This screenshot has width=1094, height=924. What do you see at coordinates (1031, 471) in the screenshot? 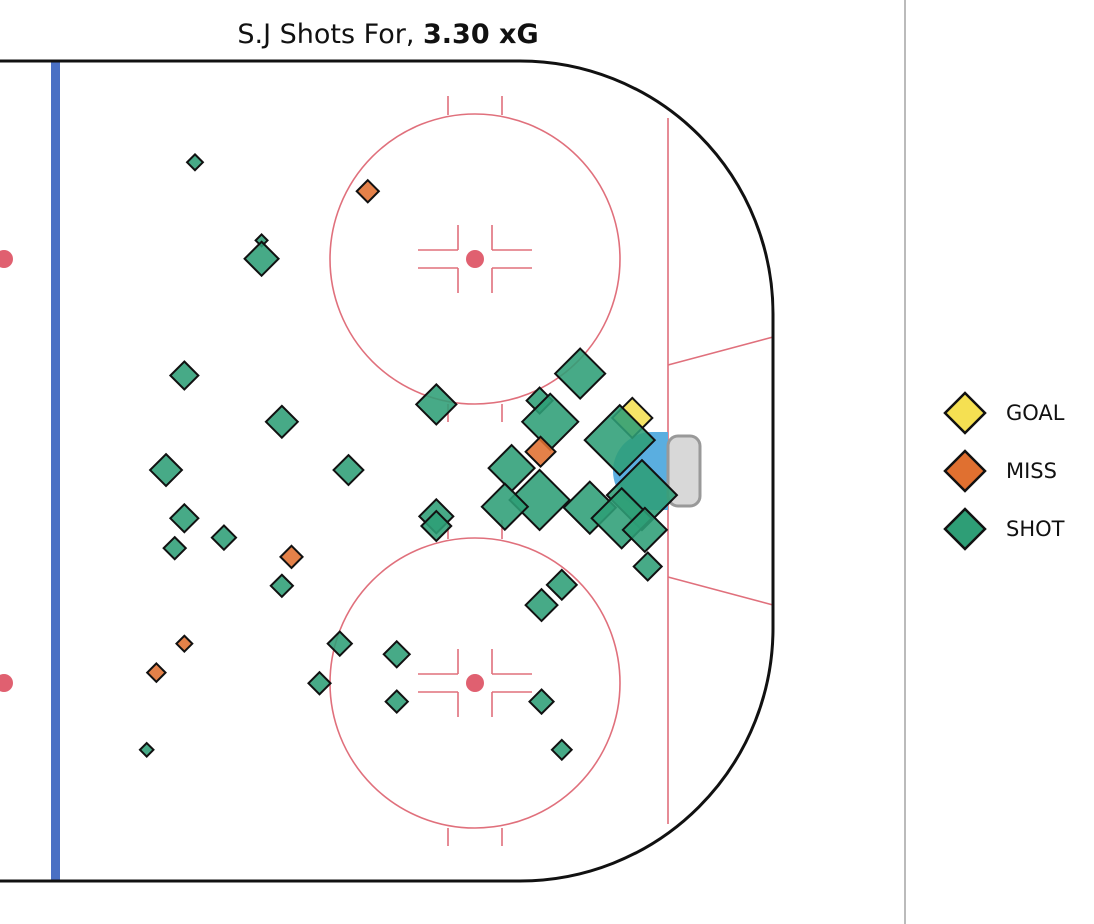
I see `legend-label: MISS` at bounding box center [1031, 471].